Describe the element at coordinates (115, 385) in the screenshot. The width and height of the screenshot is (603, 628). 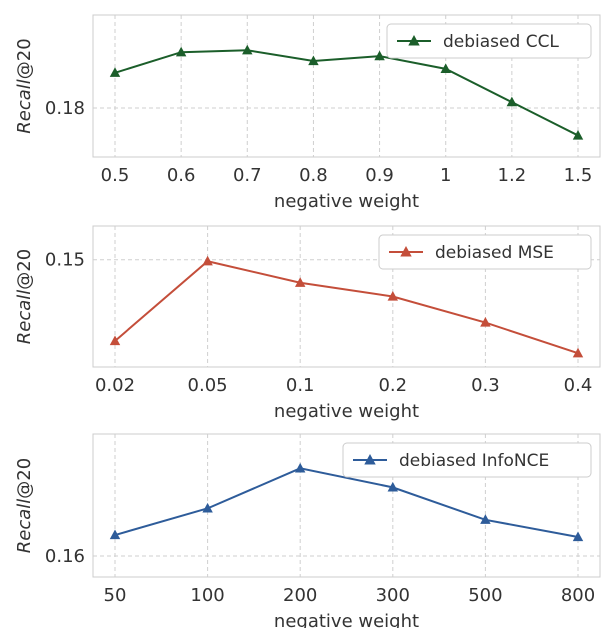
I see `x-tick-label: 0.02` at that location.